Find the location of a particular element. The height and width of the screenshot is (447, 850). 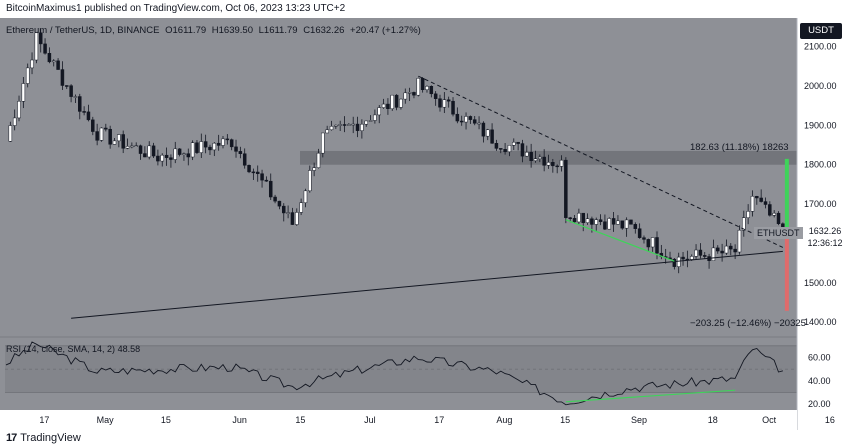

rsi-line is located at coordinates (394, 373).